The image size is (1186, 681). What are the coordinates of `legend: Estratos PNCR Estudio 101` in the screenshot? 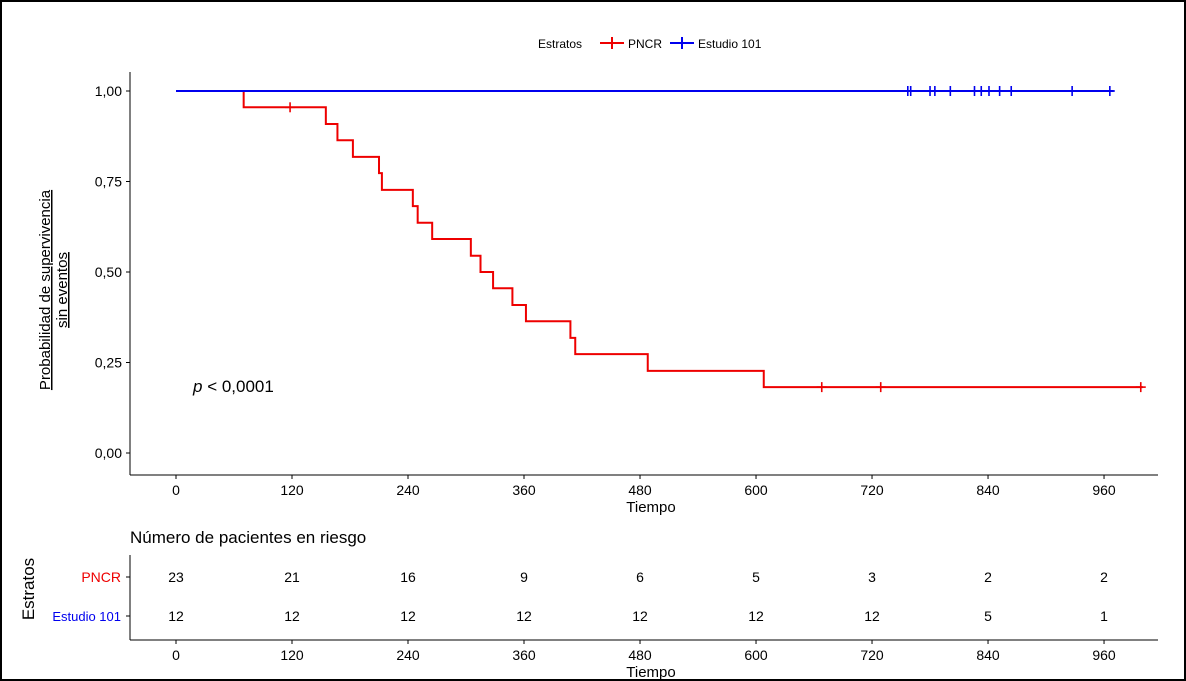 It's located at (650, 44).